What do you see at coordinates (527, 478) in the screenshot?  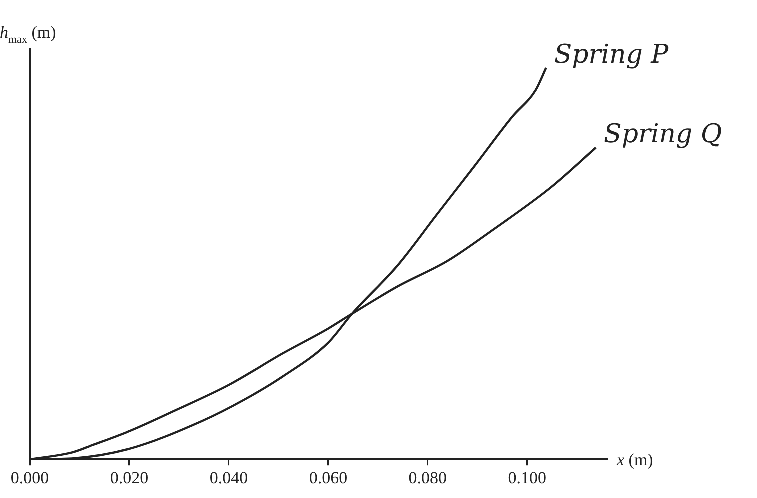 I see `x-tick-label: 0.100` at bounding box center [527, 478].